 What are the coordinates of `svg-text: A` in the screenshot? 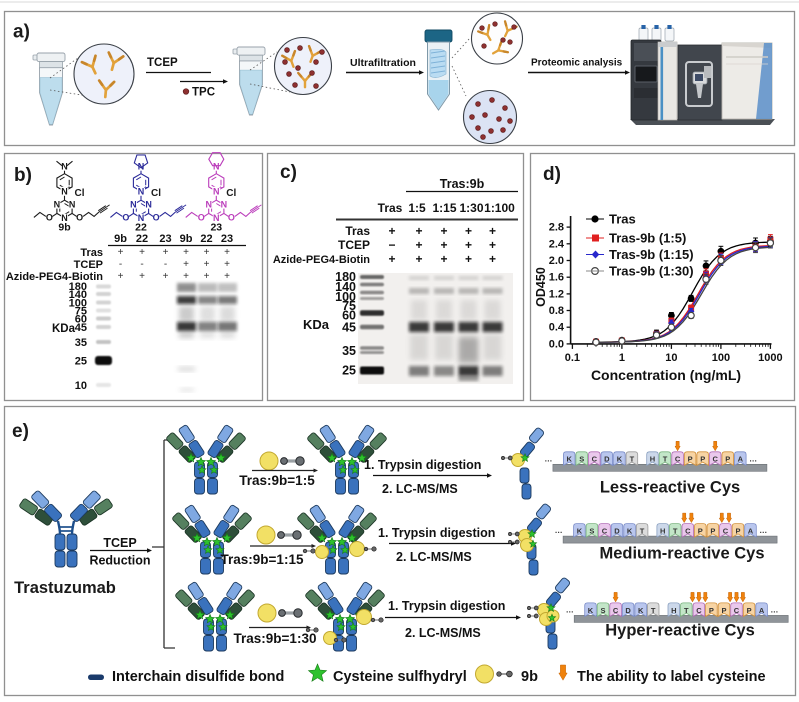 It's located at (751, 531).